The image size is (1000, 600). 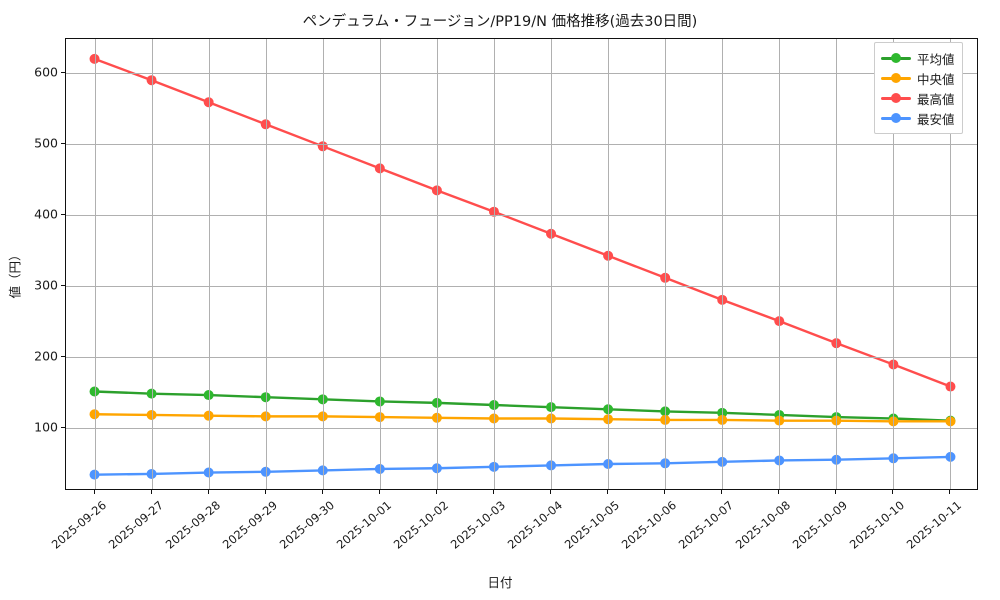 What do you see at coordinates (135, 525) in the screenshot?
I see `x-axis-tick-label: 2025-09-27` at bounding box center [135, 525].